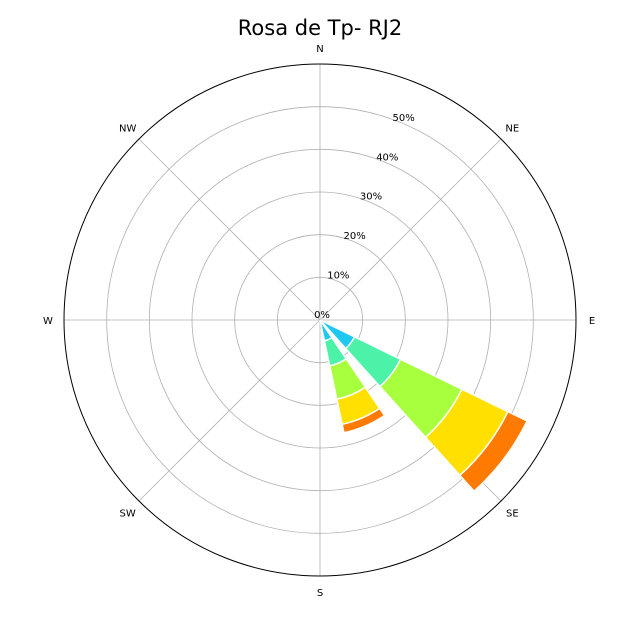  Describe the element at coordinates (319, 49) in the screenshot. I see `direction-label-n: N` at that location.